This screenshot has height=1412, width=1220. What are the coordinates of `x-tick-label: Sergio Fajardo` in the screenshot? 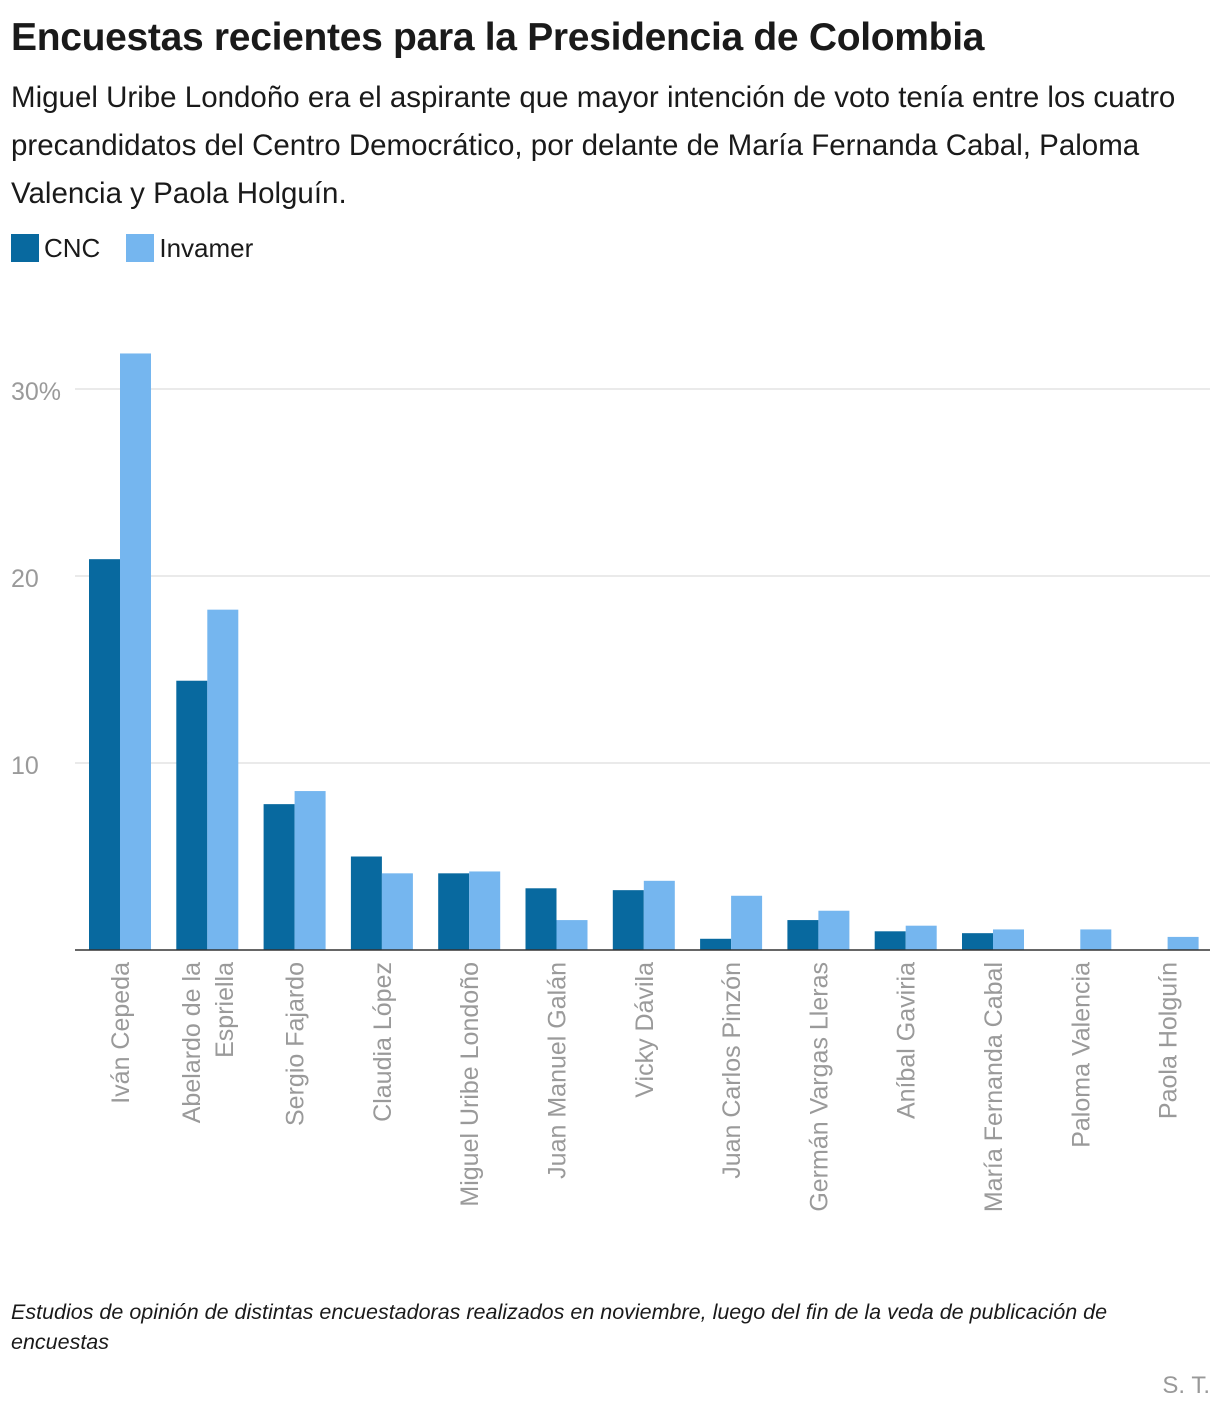 It's located at (296, 1044).